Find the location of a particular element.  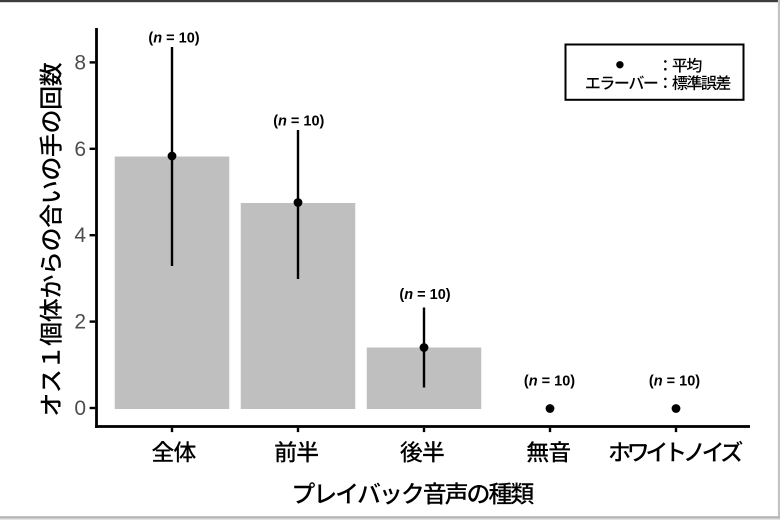

svg-text: 8 is located at coordinates (80, 62).